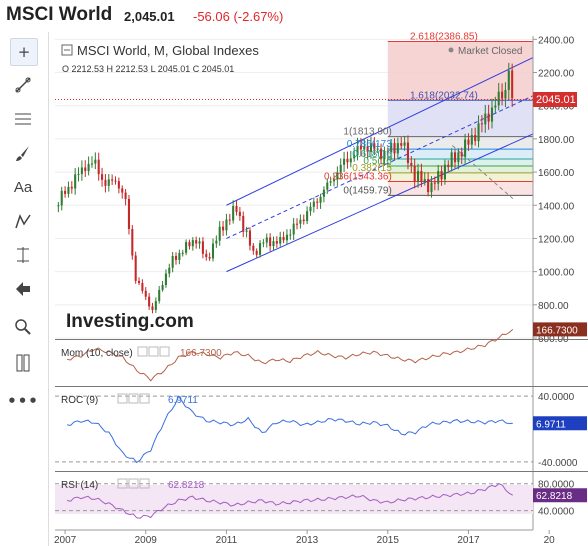 This screenshot has height=546, width=588. What do you see at coordinates (148, 69) in the screenshot?
I see `ohlc-readout: O 2212.53 H 2212.53 L 2045.01 C 2045.01` at bounding box center [148, 69].